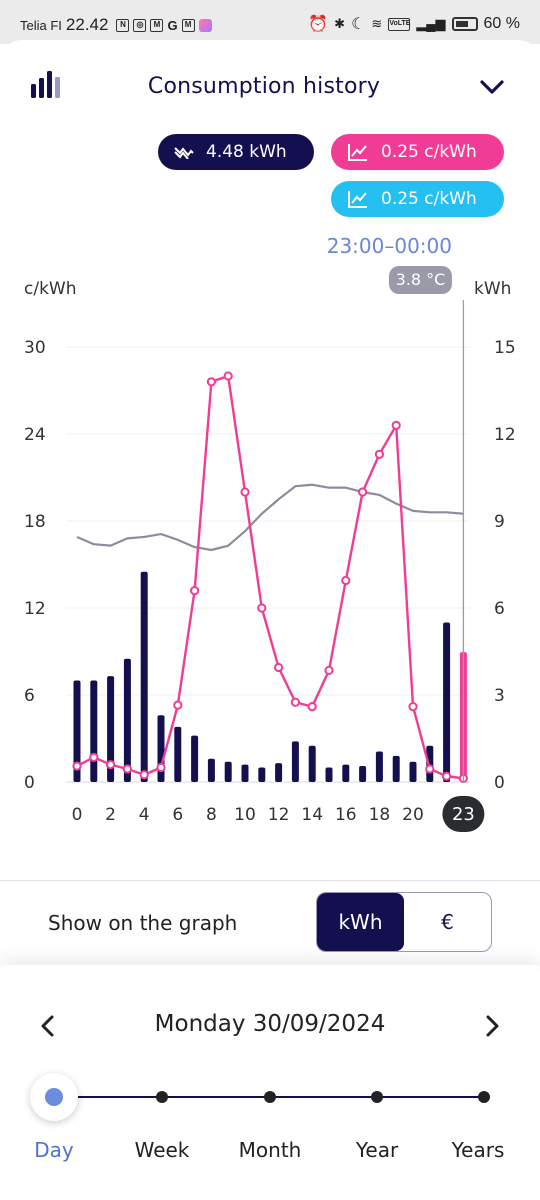 The width and height of the screenshot is (540, 1200). What do you see at coordinates (270, 1097) in the screenshot?
I see `month-tick` at bounding box center [270, 1097].